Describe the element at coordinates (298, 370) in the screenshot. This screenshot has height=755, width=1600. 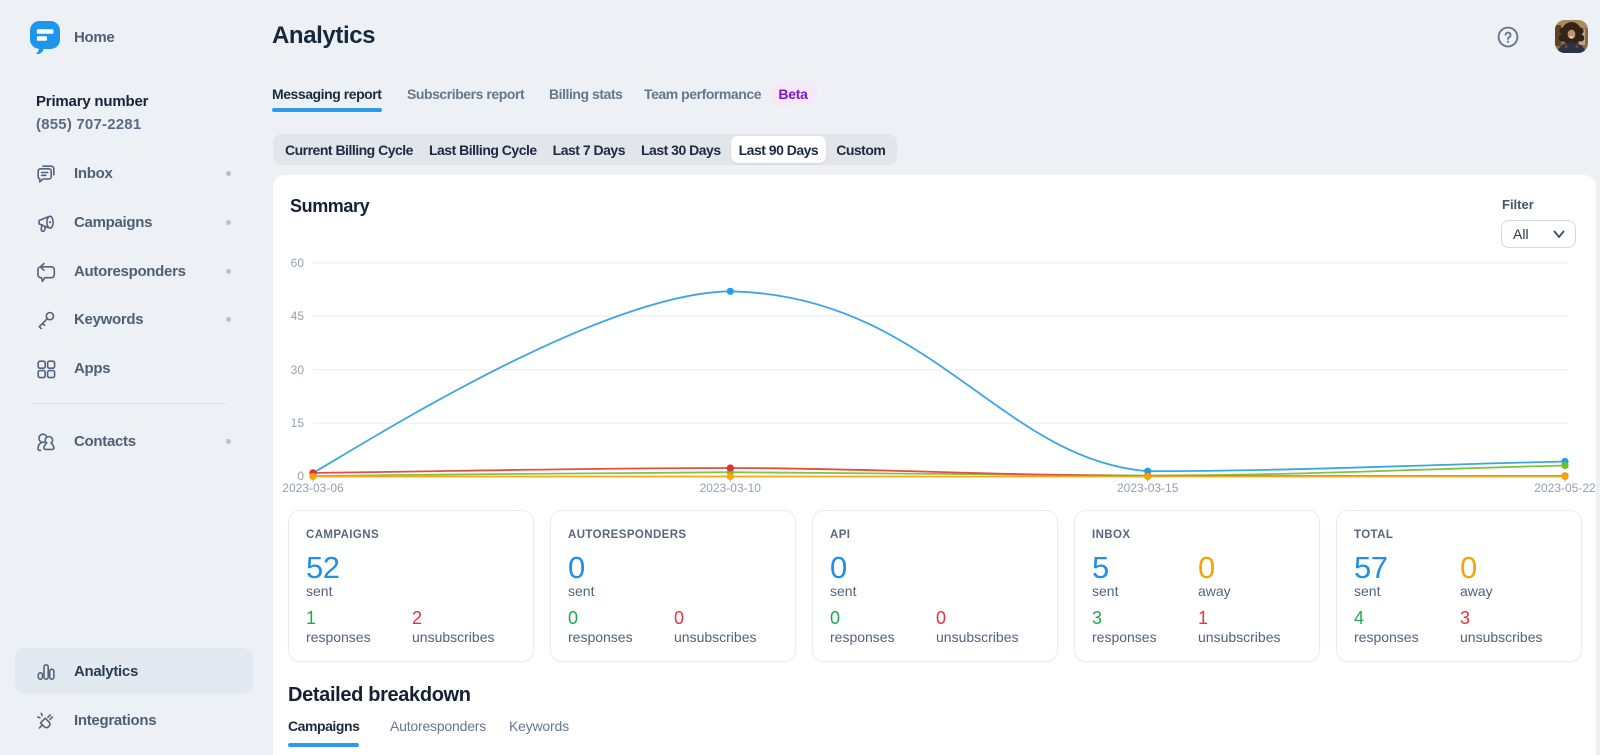
I see `svg-text: 30` at that location.